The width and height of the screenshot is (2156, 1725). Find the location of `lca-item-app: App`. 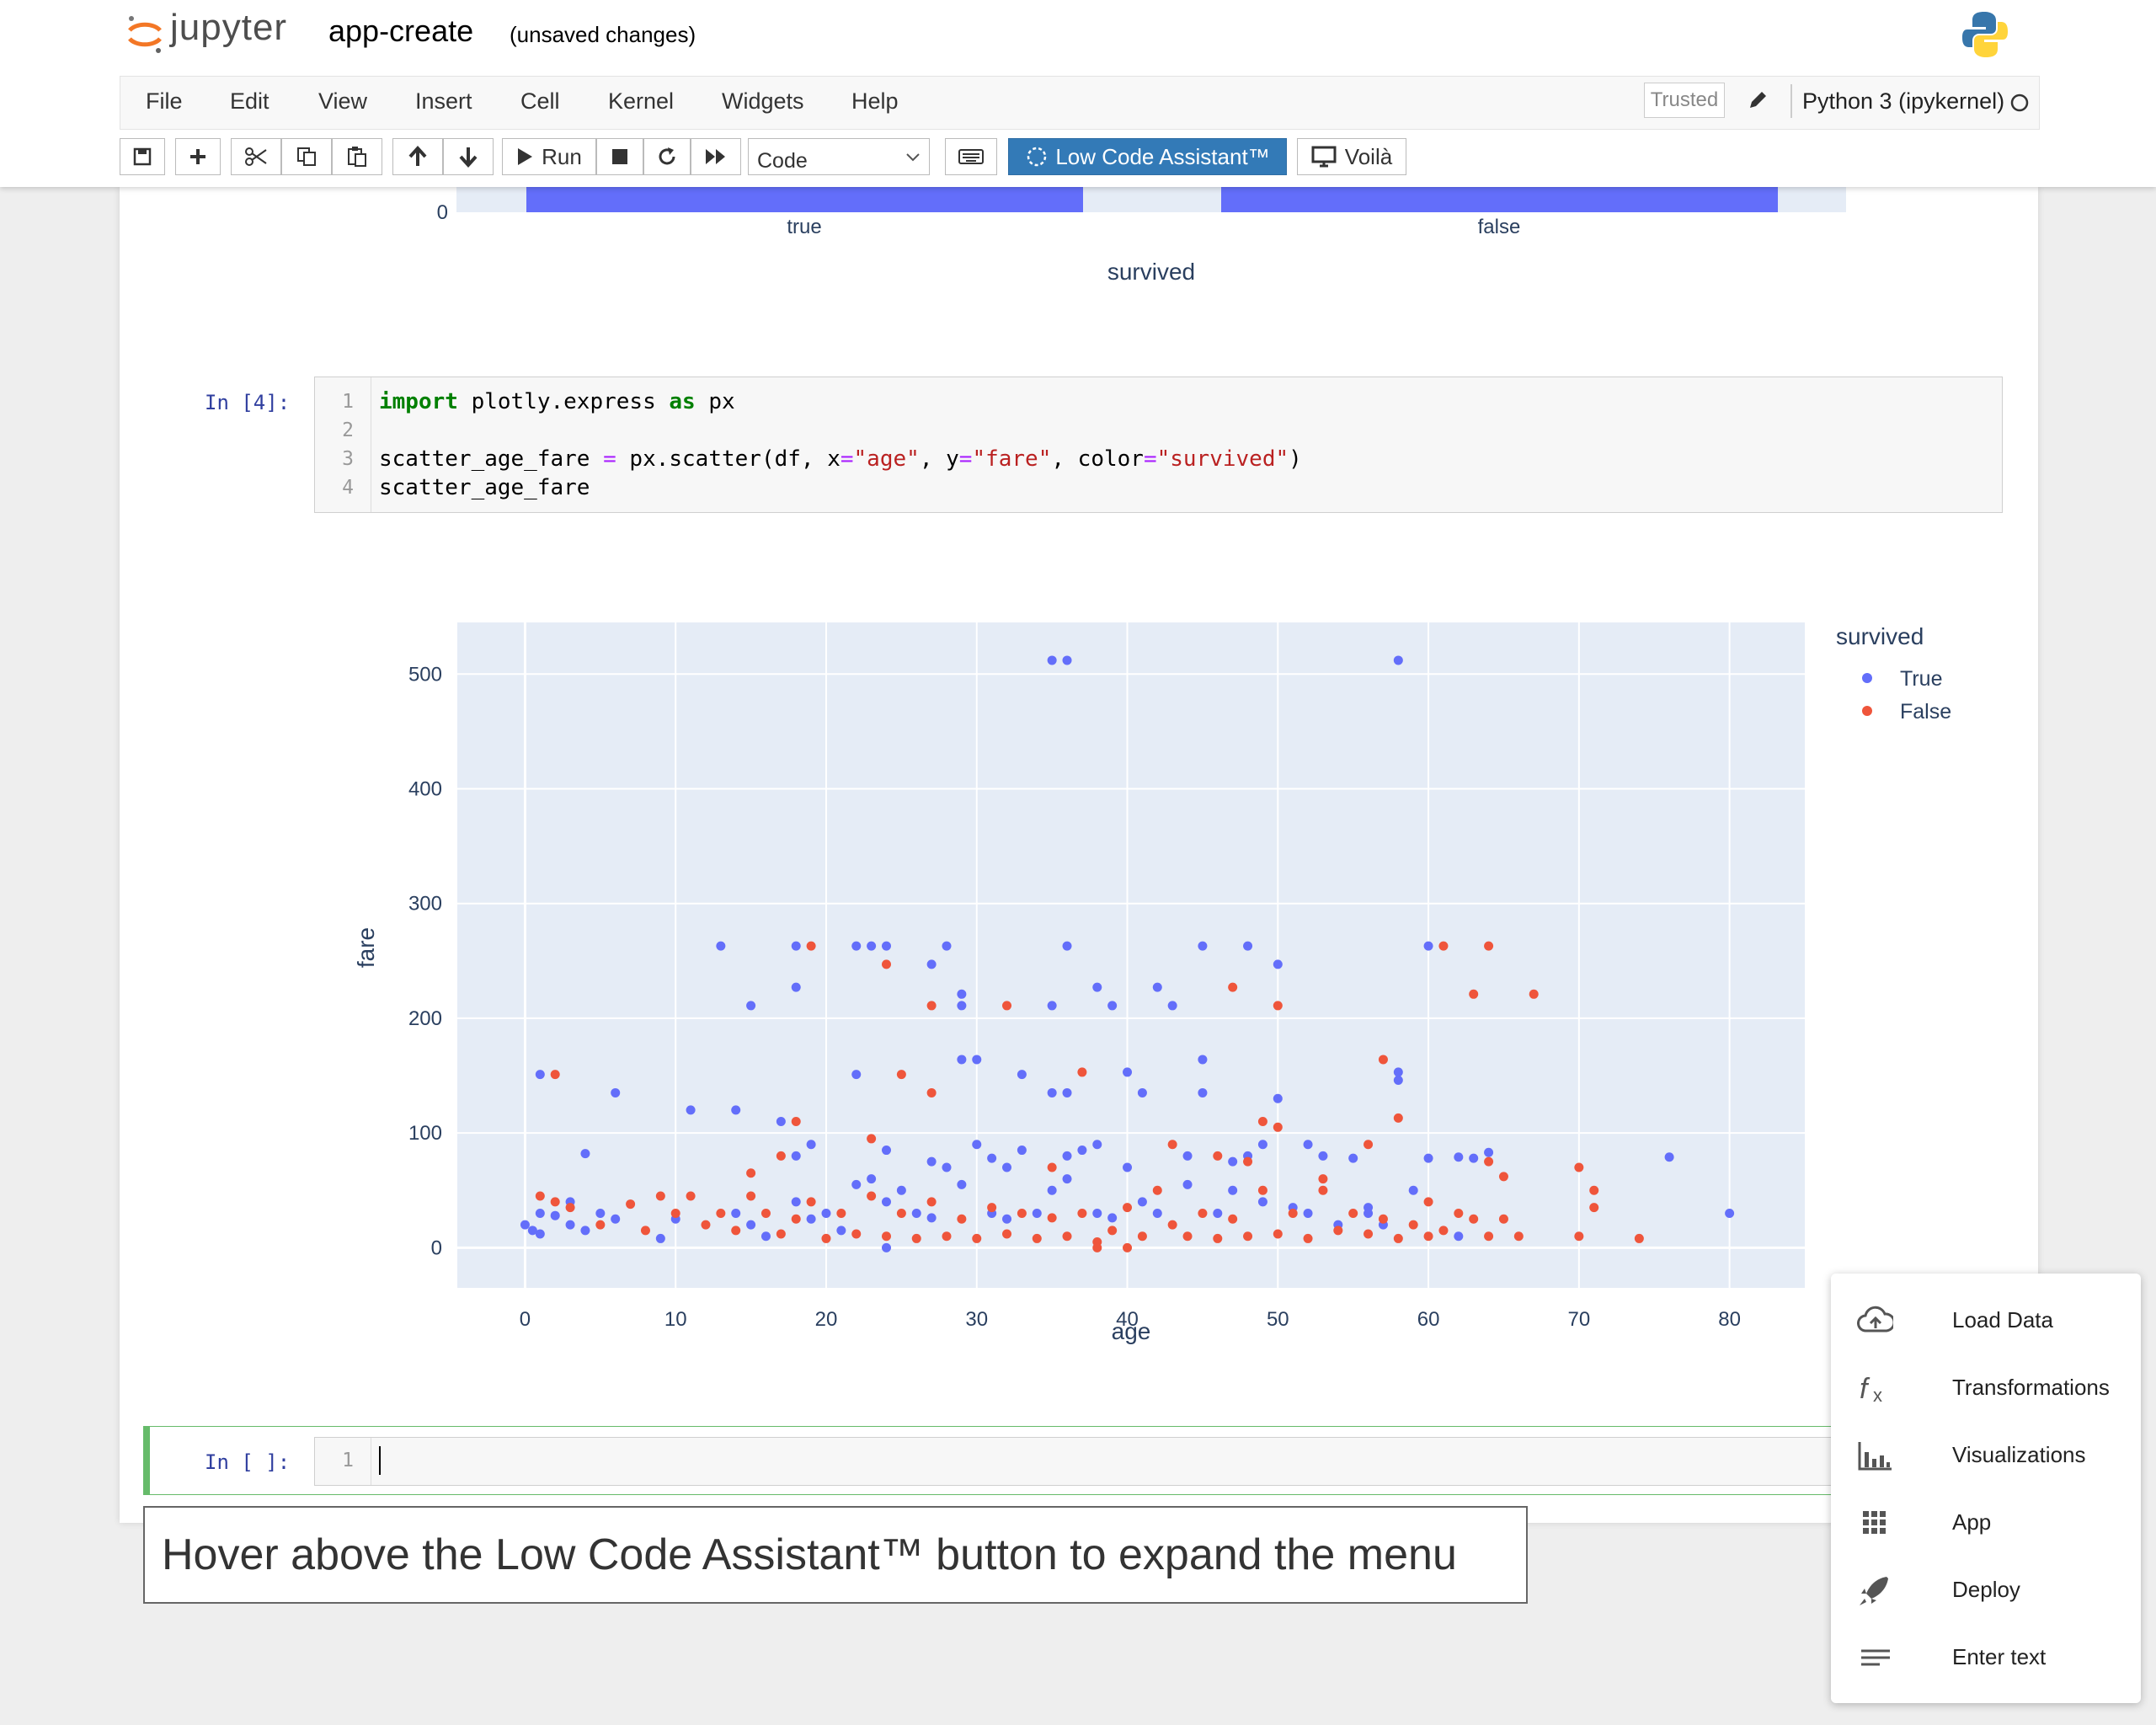

lca-item-app: App is located at coordinates (1986, 1523).